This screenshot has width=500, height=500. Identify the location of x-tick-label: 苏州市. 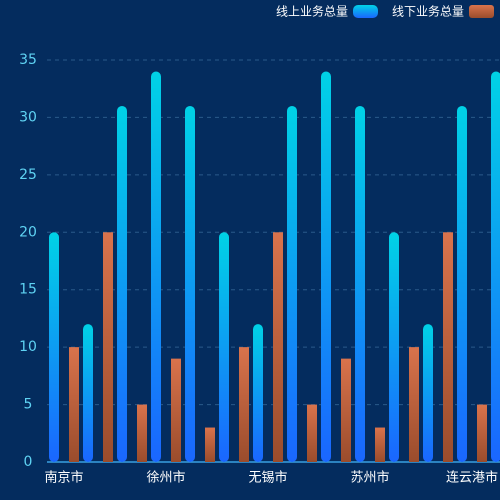
(369, 478).